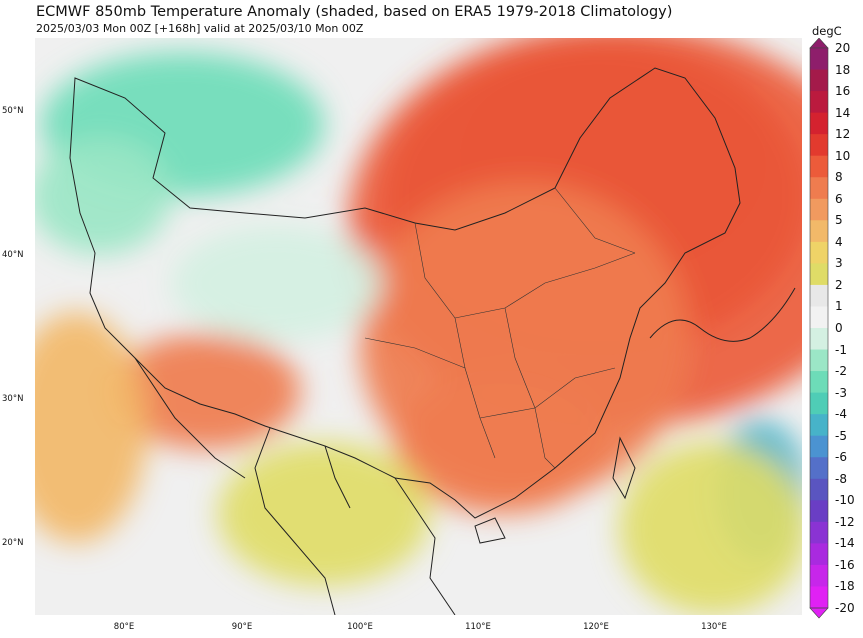 The image size is (863, 638). Describe the element at coordinates (841, 435) in the screenshot. I see `colorbar-tick-label: -5` at that location.